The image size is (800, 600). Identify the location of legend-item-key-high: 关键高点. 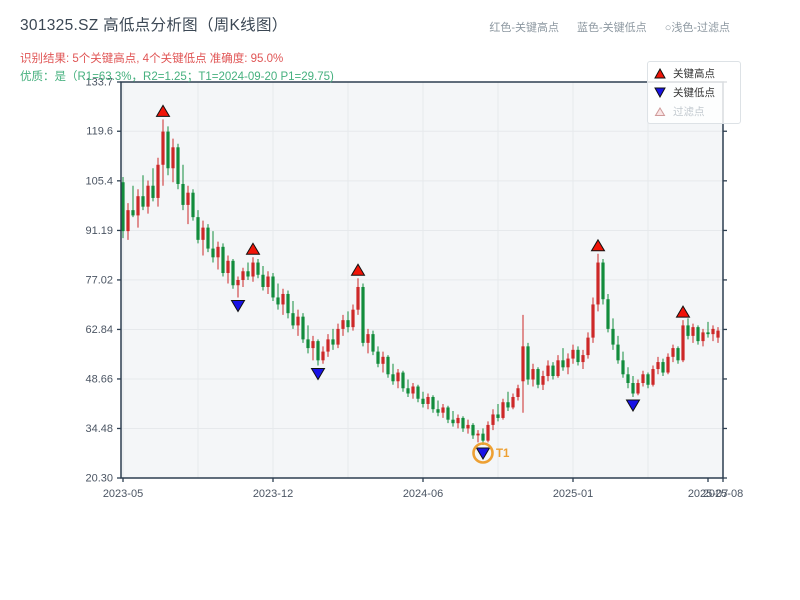
(694, 73).